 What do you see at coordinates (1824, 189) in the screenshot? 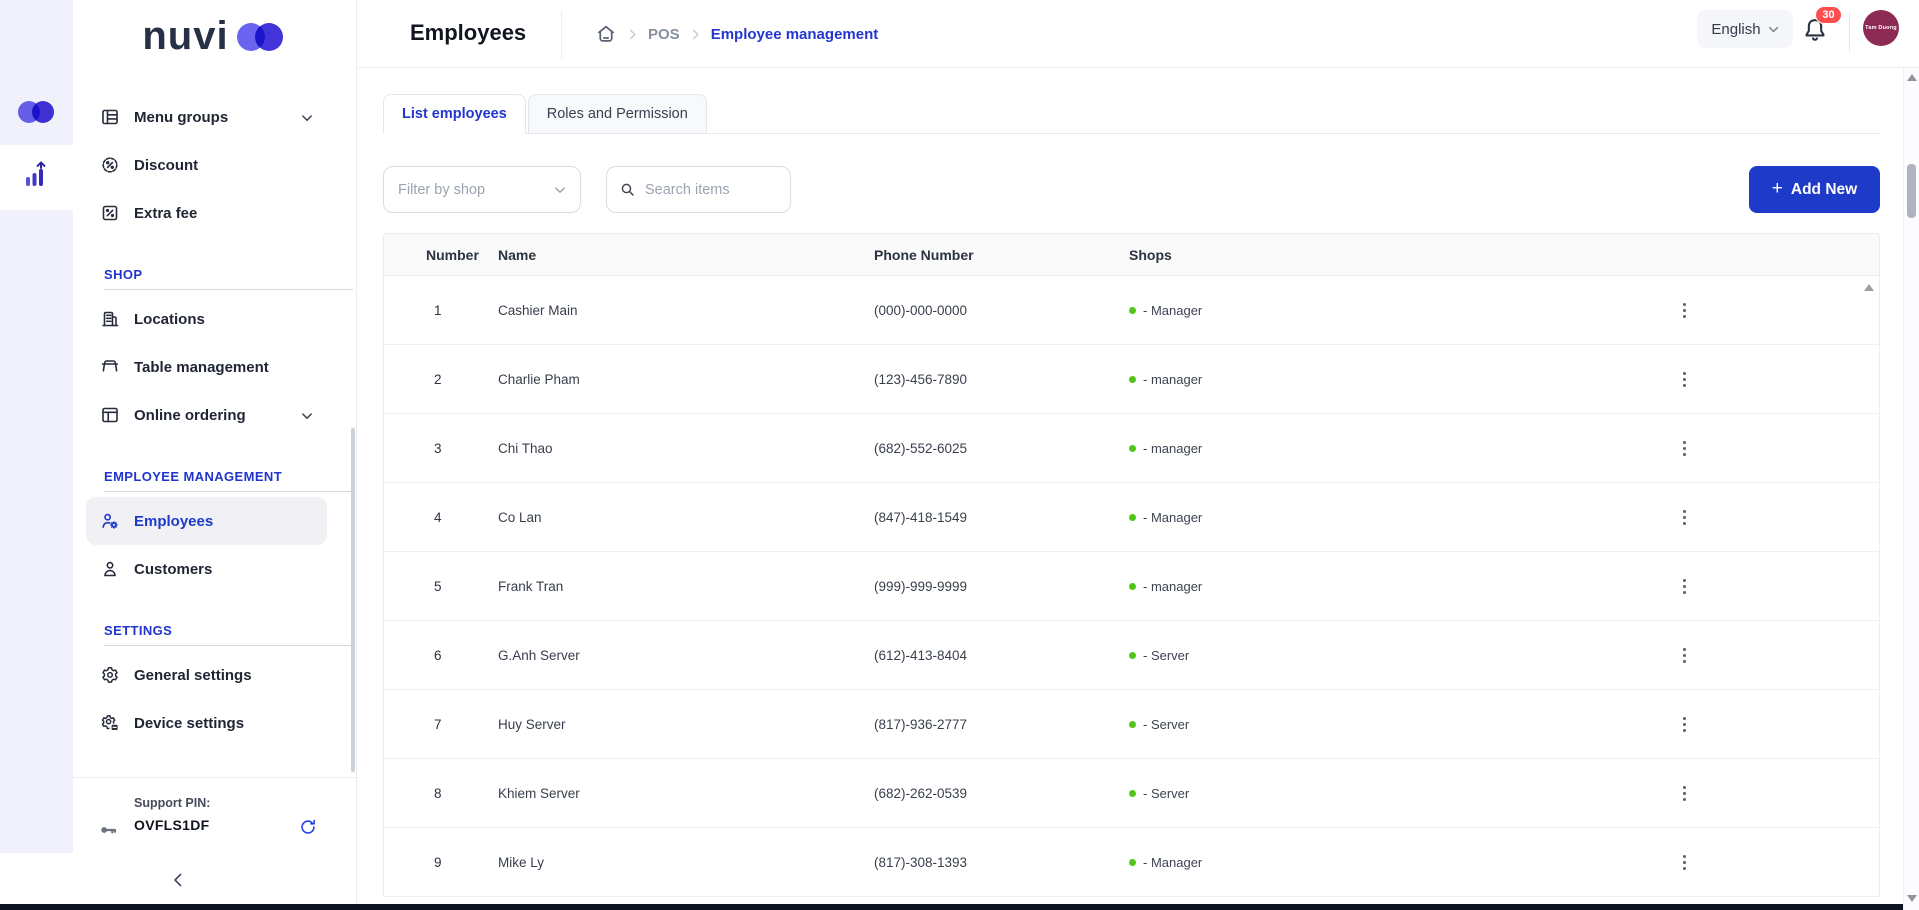
I see `add-new-label: Add New` at bounding box center [1824, 189].